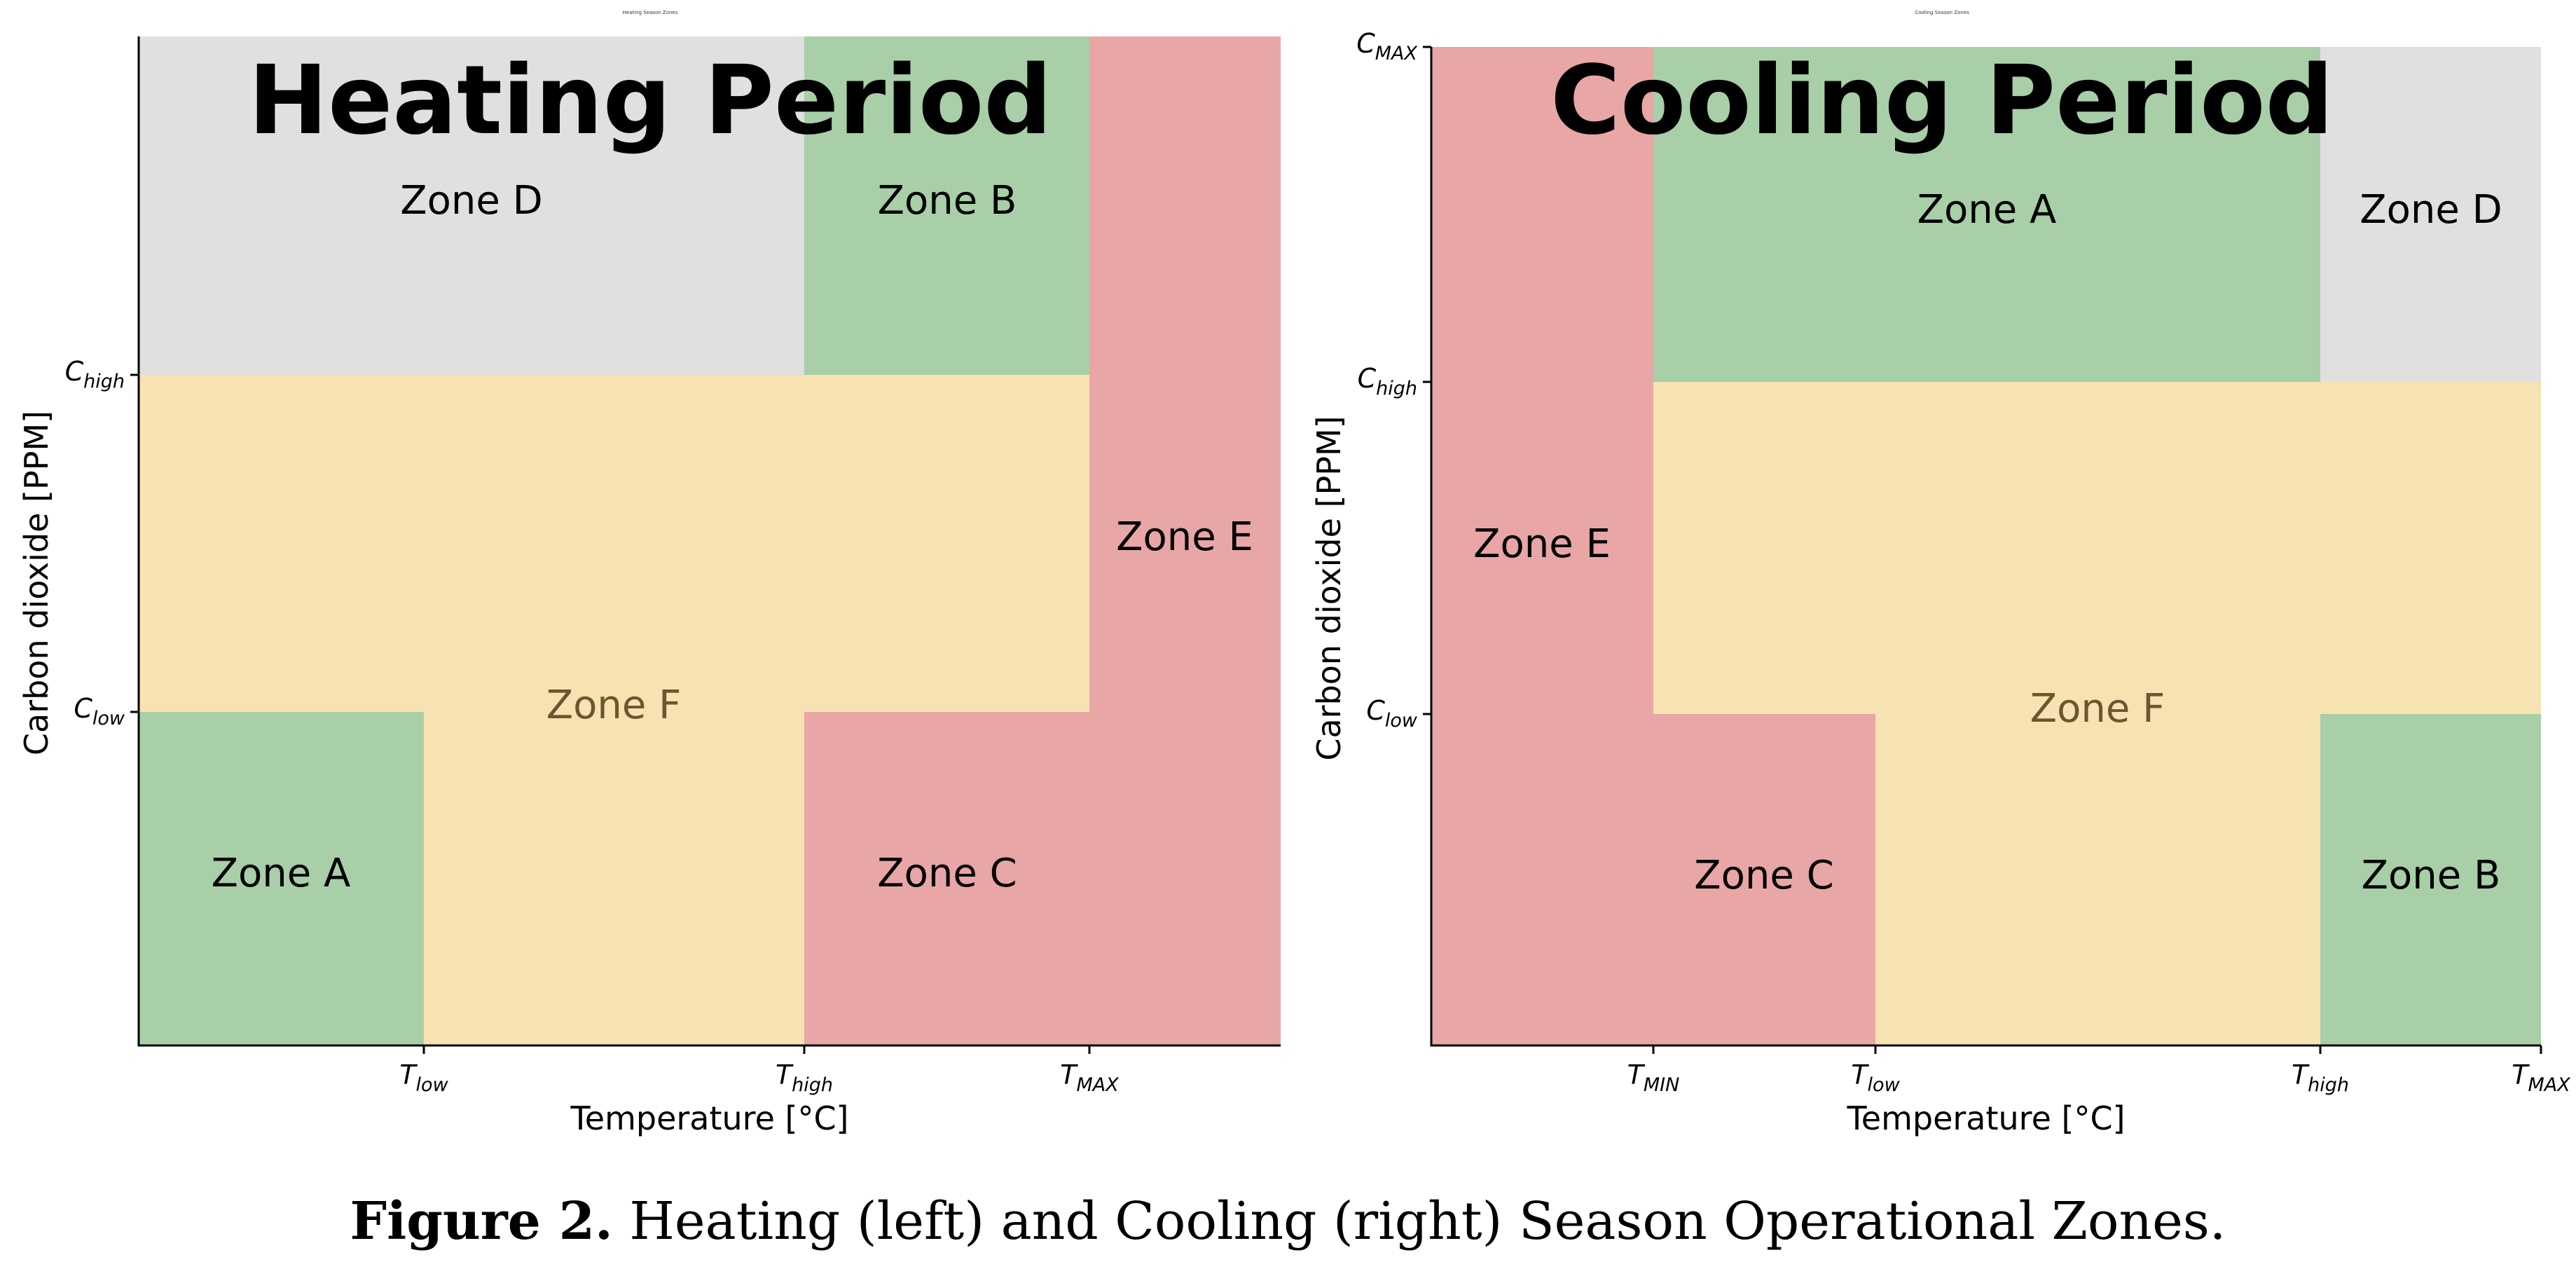 The width and height of the screenshot is (2576, 1269). I want to click on heating-y-tick-label: Chigh, so click(95, 374).